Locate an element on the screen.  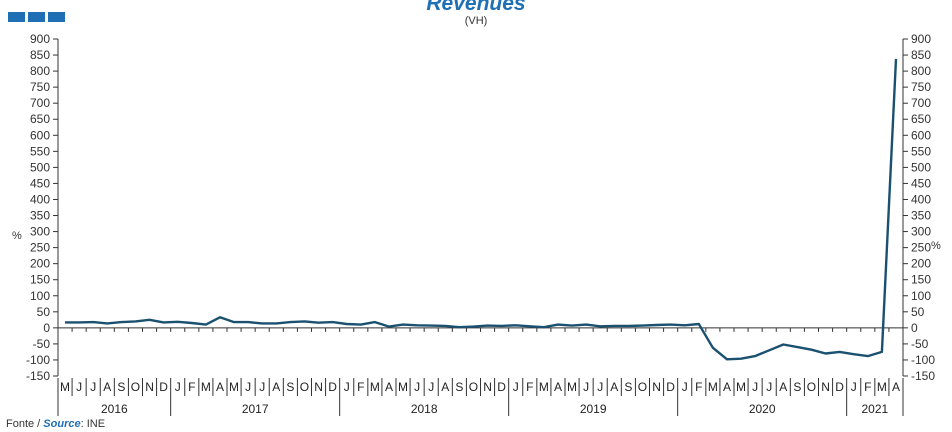
y-tick-label-right: 200 is located at coordinates (921, 264).